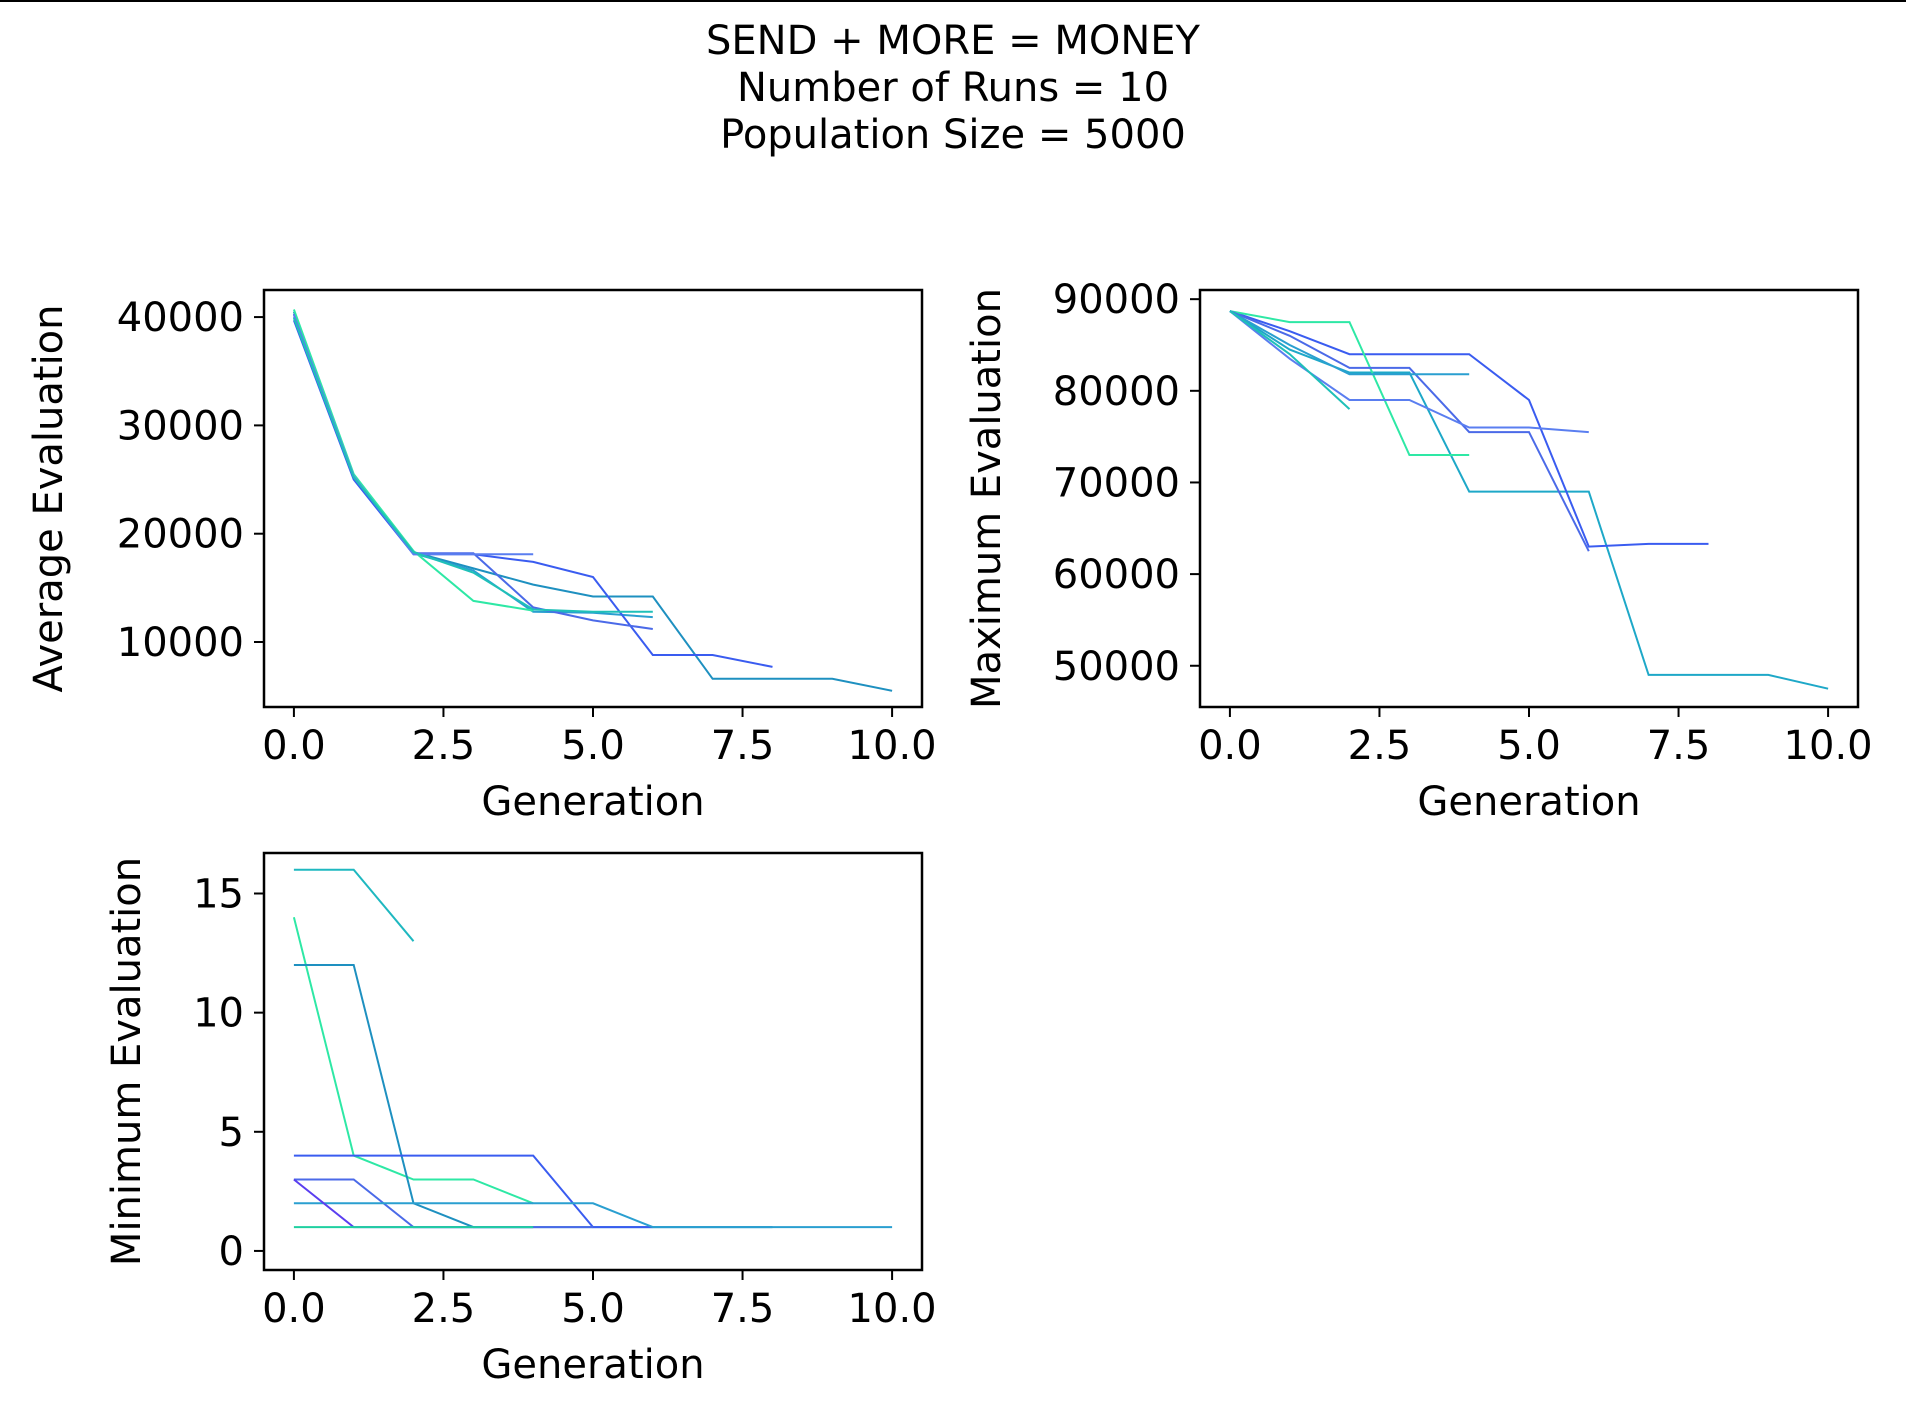 The height and width of the screenshot is (1406, 1906). I want to click on top-border-line, so click(953, 1).